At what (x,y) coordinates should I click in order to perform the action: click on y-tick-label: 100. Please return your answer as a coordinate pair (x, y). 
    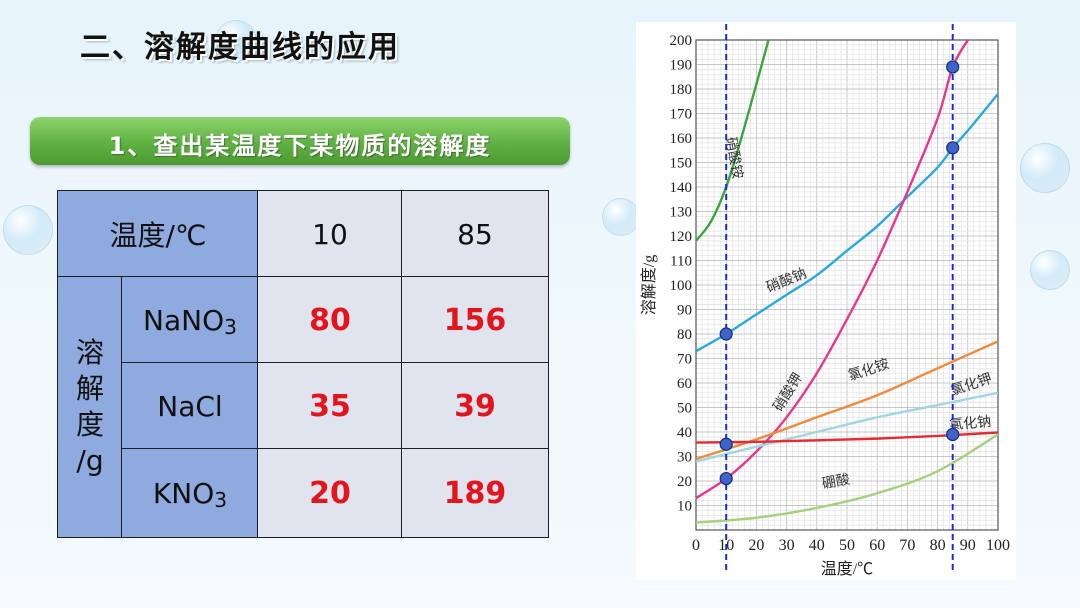
    Looking at the image, I should click on (681, 286).